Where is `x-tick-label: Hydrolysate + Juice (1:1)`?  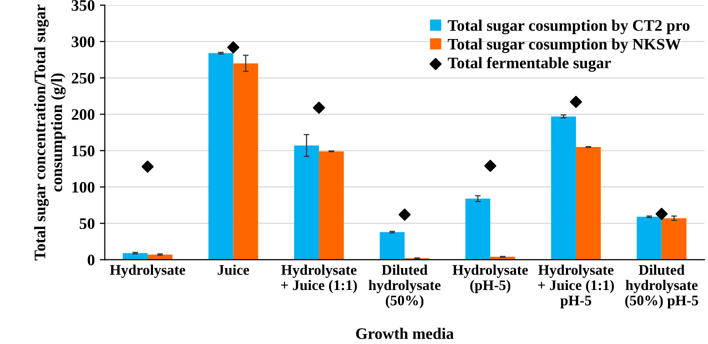
x-tick-label: Hydrolysate + Juice (1:1) is located at coordinates (319, 279).